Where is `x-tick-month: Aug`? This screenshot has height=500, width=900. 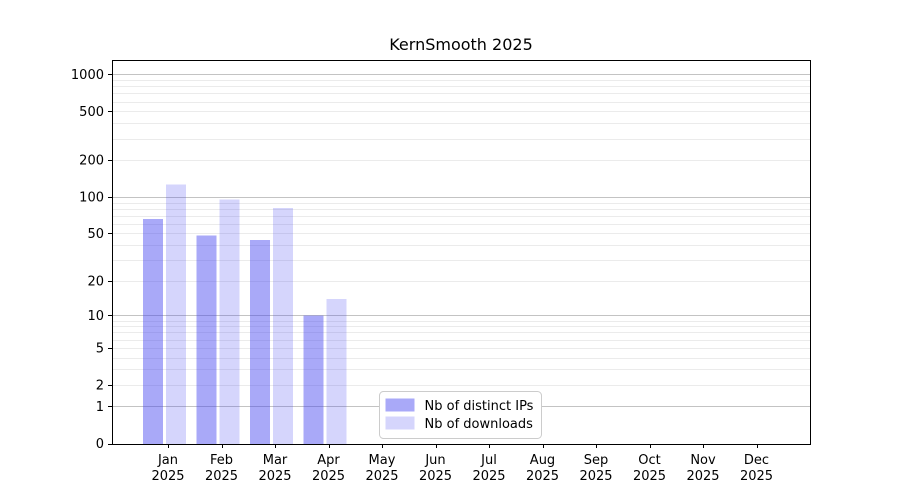
x-tick-month: Aug is located at coordinates (542, 460).